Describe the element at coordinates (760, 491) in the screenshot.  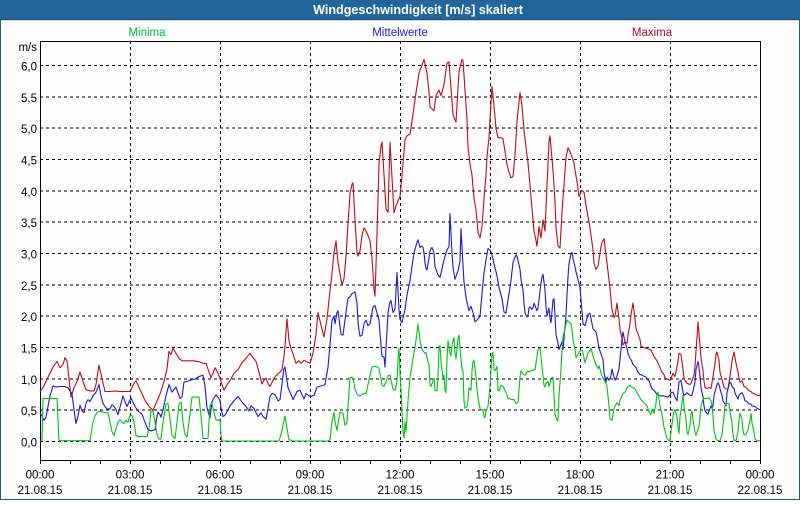
I see `svg-text: 22.08.15` at that location.